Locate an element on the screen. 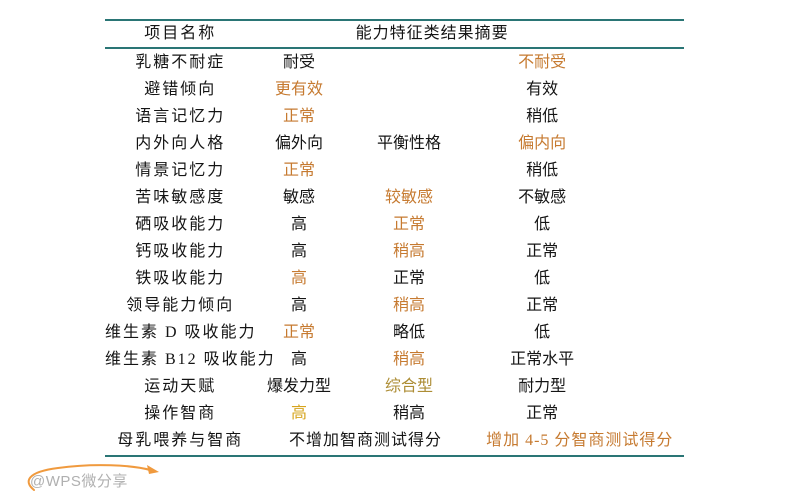 This screenshot has height=496, width=793. row-label: 领导能力倾向 is located at coordinates (180, 306).